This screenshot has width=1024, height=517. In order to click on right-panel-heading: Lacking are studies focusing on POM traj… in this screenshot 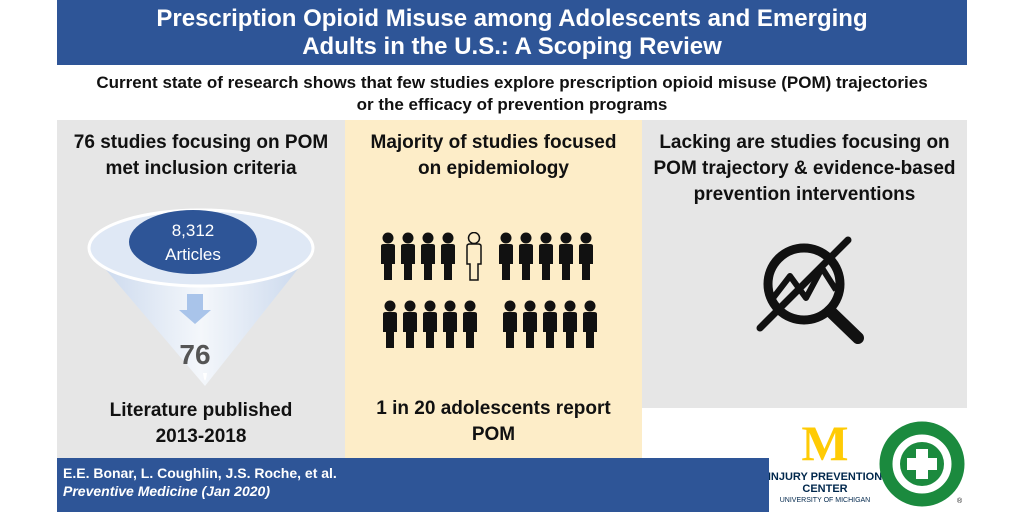, I will do `click(804, 169)`.